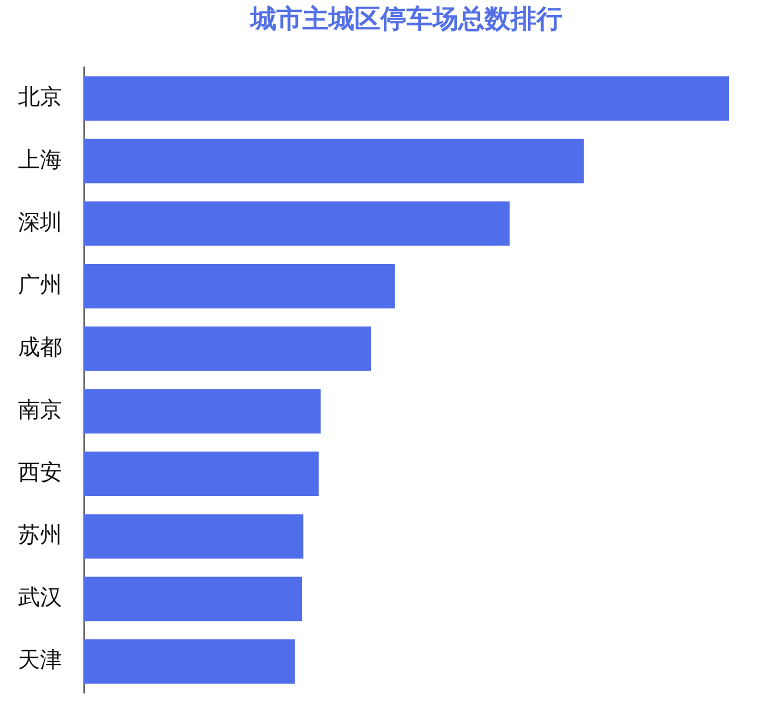 The image size is (779, 728). I want to click on y-tick-label: 南京, so click(40, 410).